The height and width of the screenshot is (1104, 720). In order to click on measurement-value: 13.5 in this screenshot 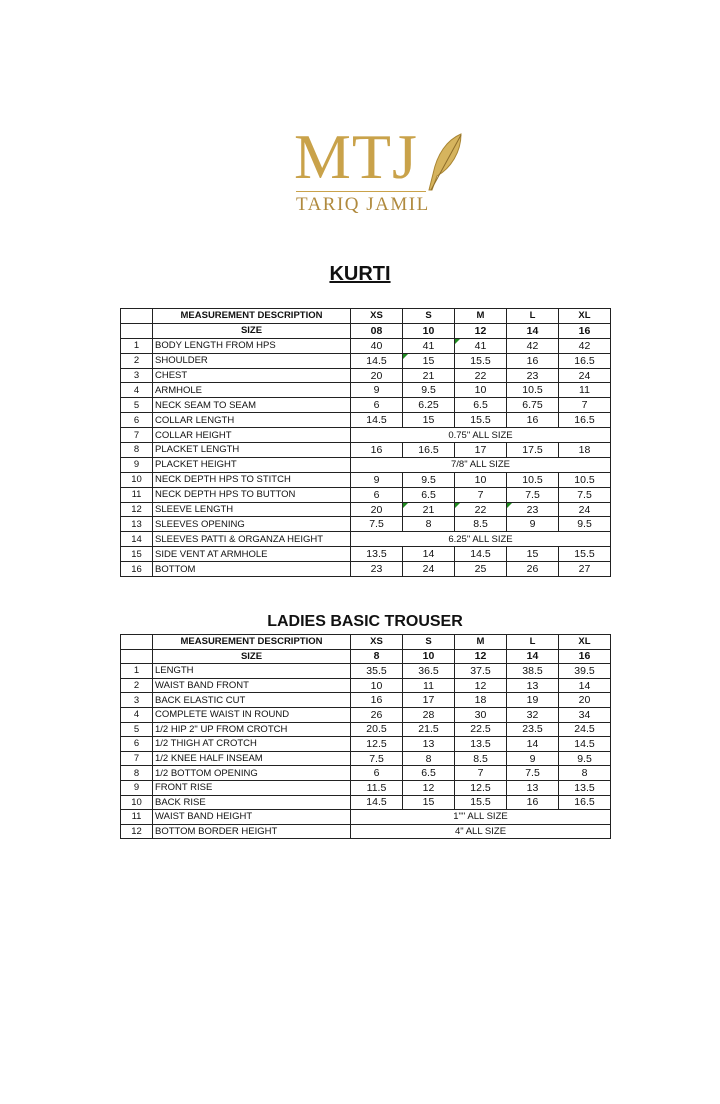, I will do `click(376, 554)`.